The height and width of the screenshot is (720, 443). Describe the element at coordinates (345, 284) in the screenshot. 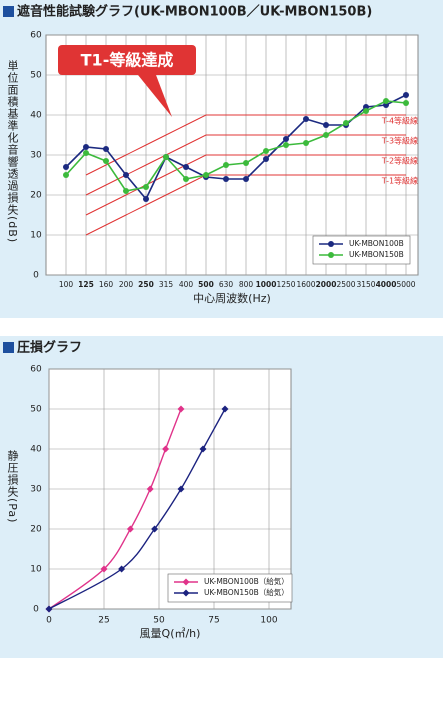

I see `x-tick-label: 2500` at that location.